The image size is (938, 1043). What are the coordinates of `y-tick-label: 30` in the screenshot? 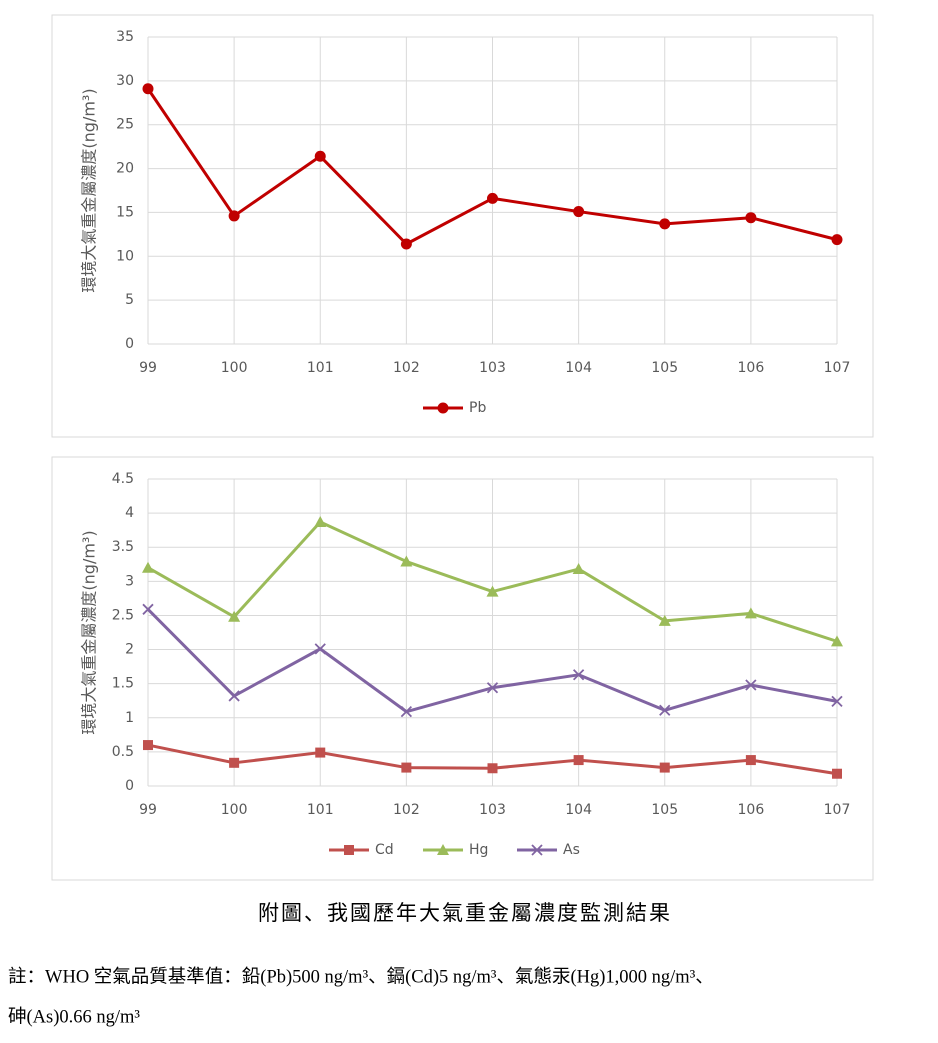 It's located at (125, 81).